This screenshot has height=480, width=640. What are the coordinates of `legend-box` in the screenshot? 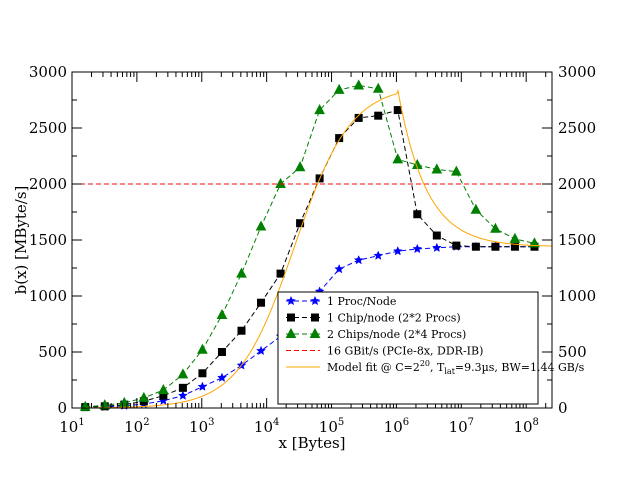 It's located at (408, 348).